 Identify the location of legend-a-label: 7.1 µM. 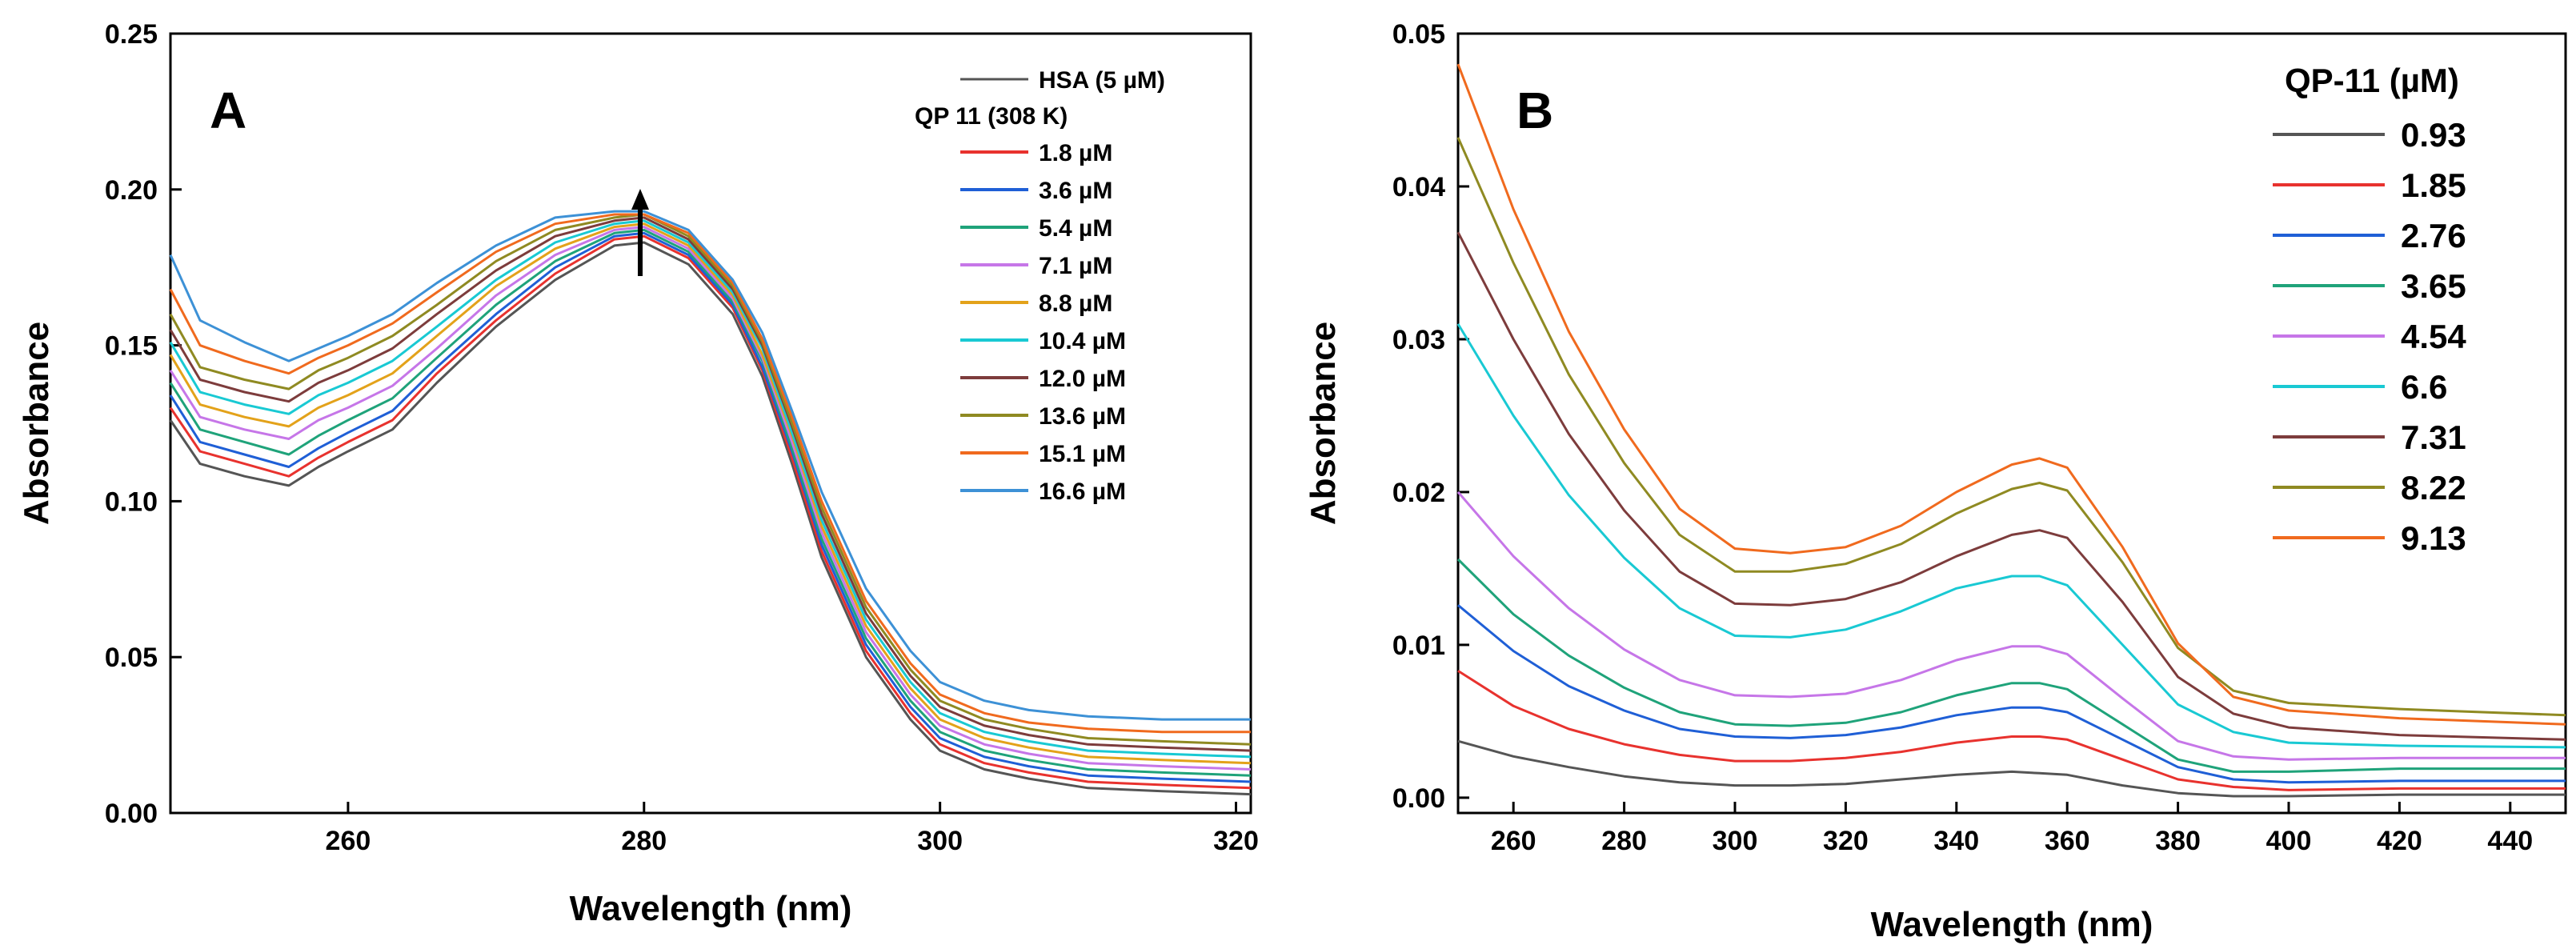
(1075, 266).